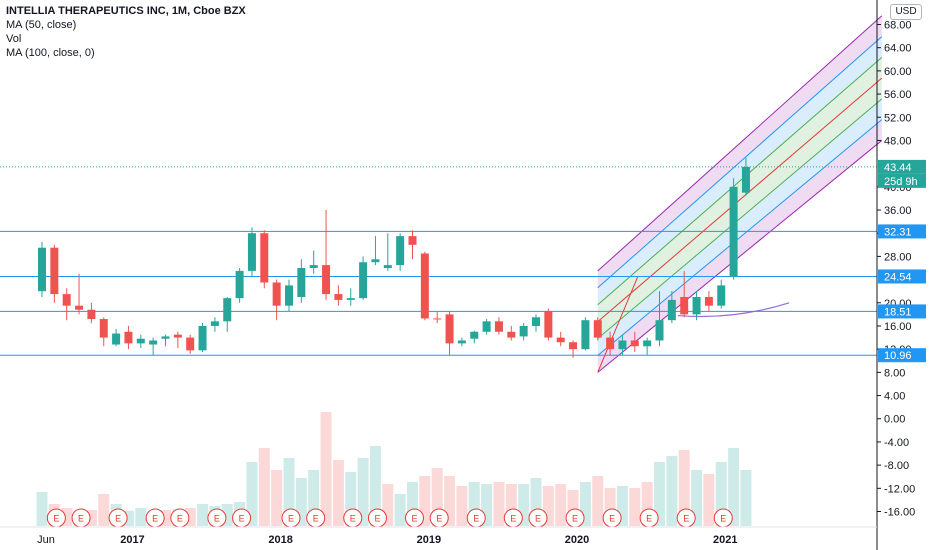 The height and width of the screenshot is (550, 932). What do you see at coordinates (898, 211) in the screenshot?
I see `y-tick-label: 36.00` at bounding box center [898, 211].